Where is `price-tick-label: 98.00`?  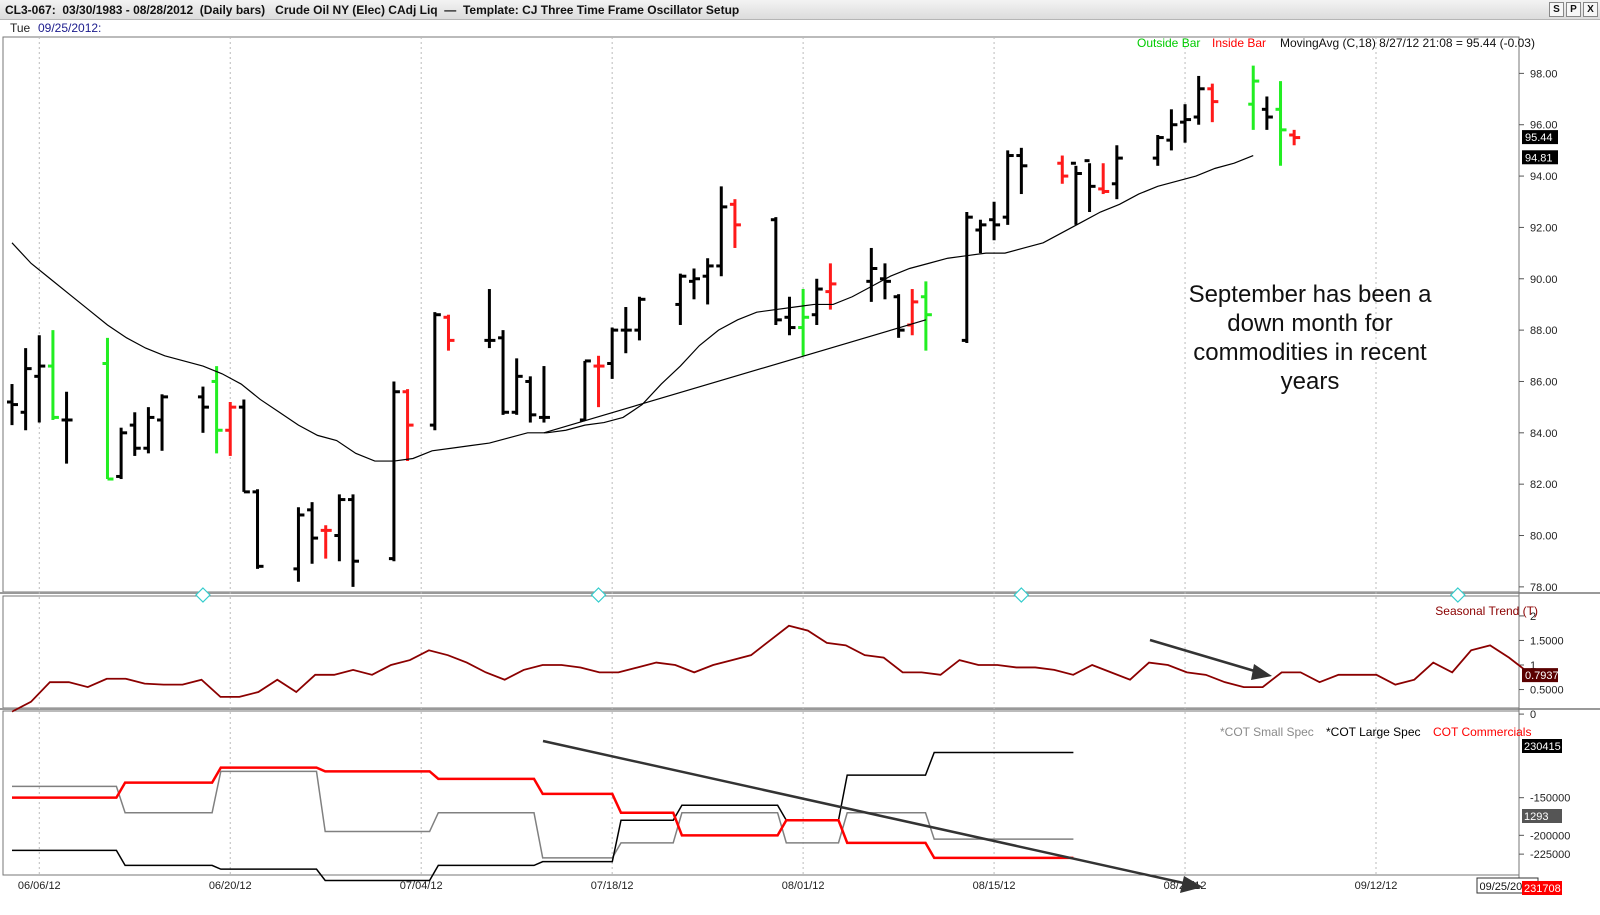
price-tick-label: 98.00 is located at coordinates (1544, 74).